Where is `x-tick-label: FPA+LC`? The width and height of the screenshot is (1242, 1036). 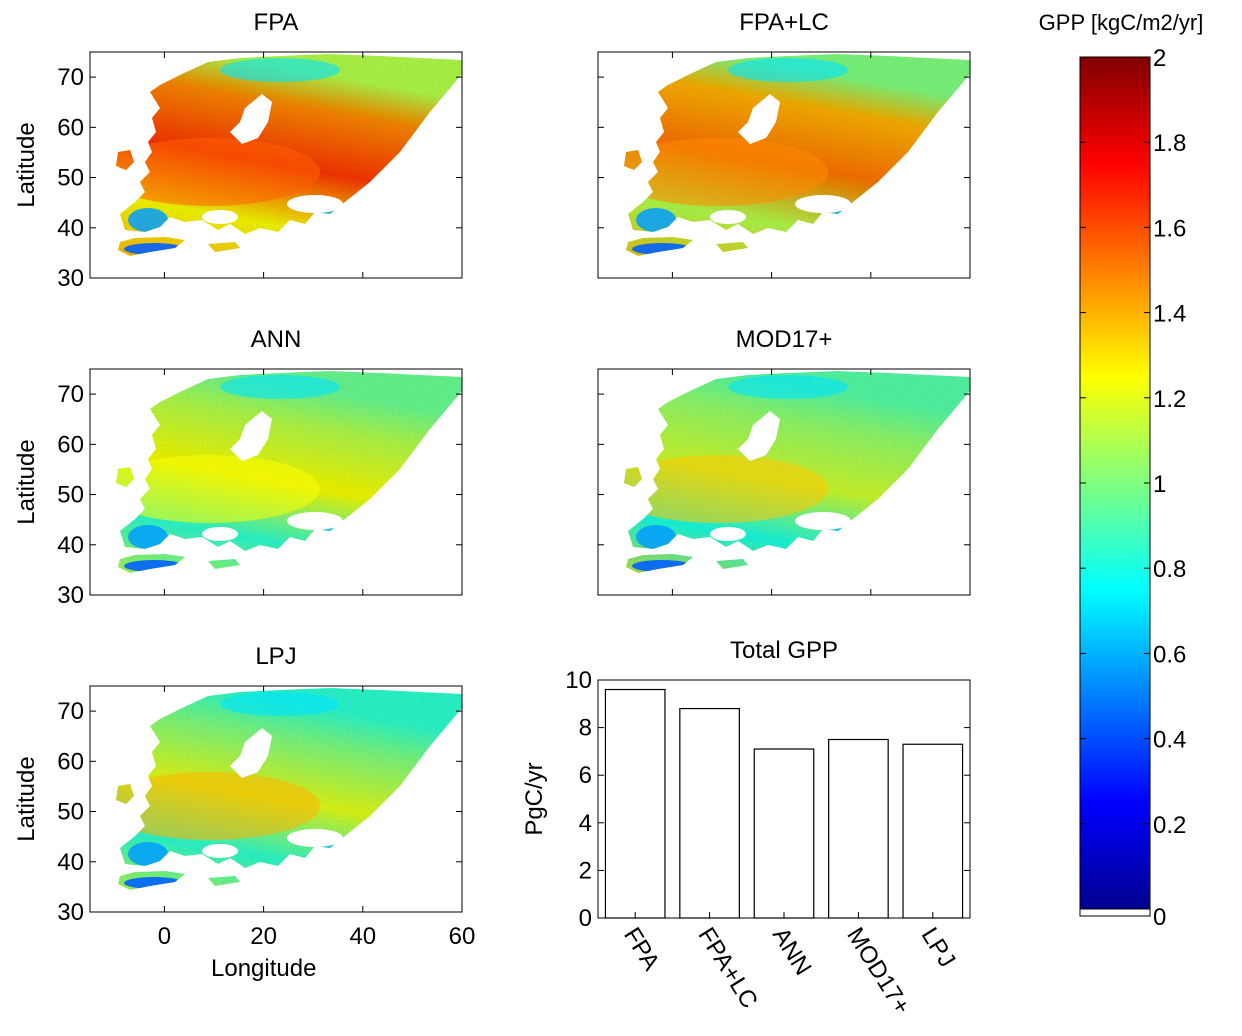 x-tick-label: FPA+LC is located at coordinates (728, 968).